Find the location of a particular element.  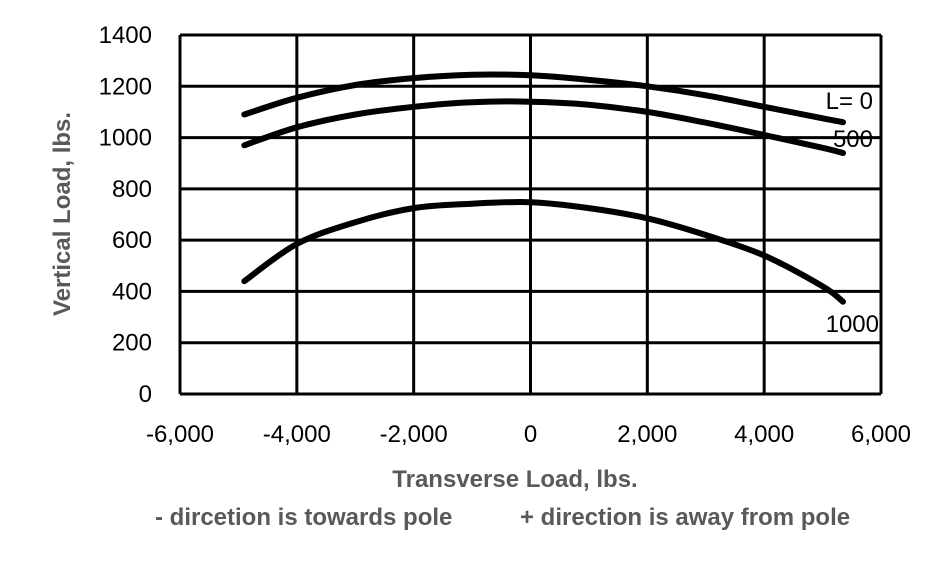

x-axis-title: Transverse Load, lbs. is located at coordinates (514, 479).